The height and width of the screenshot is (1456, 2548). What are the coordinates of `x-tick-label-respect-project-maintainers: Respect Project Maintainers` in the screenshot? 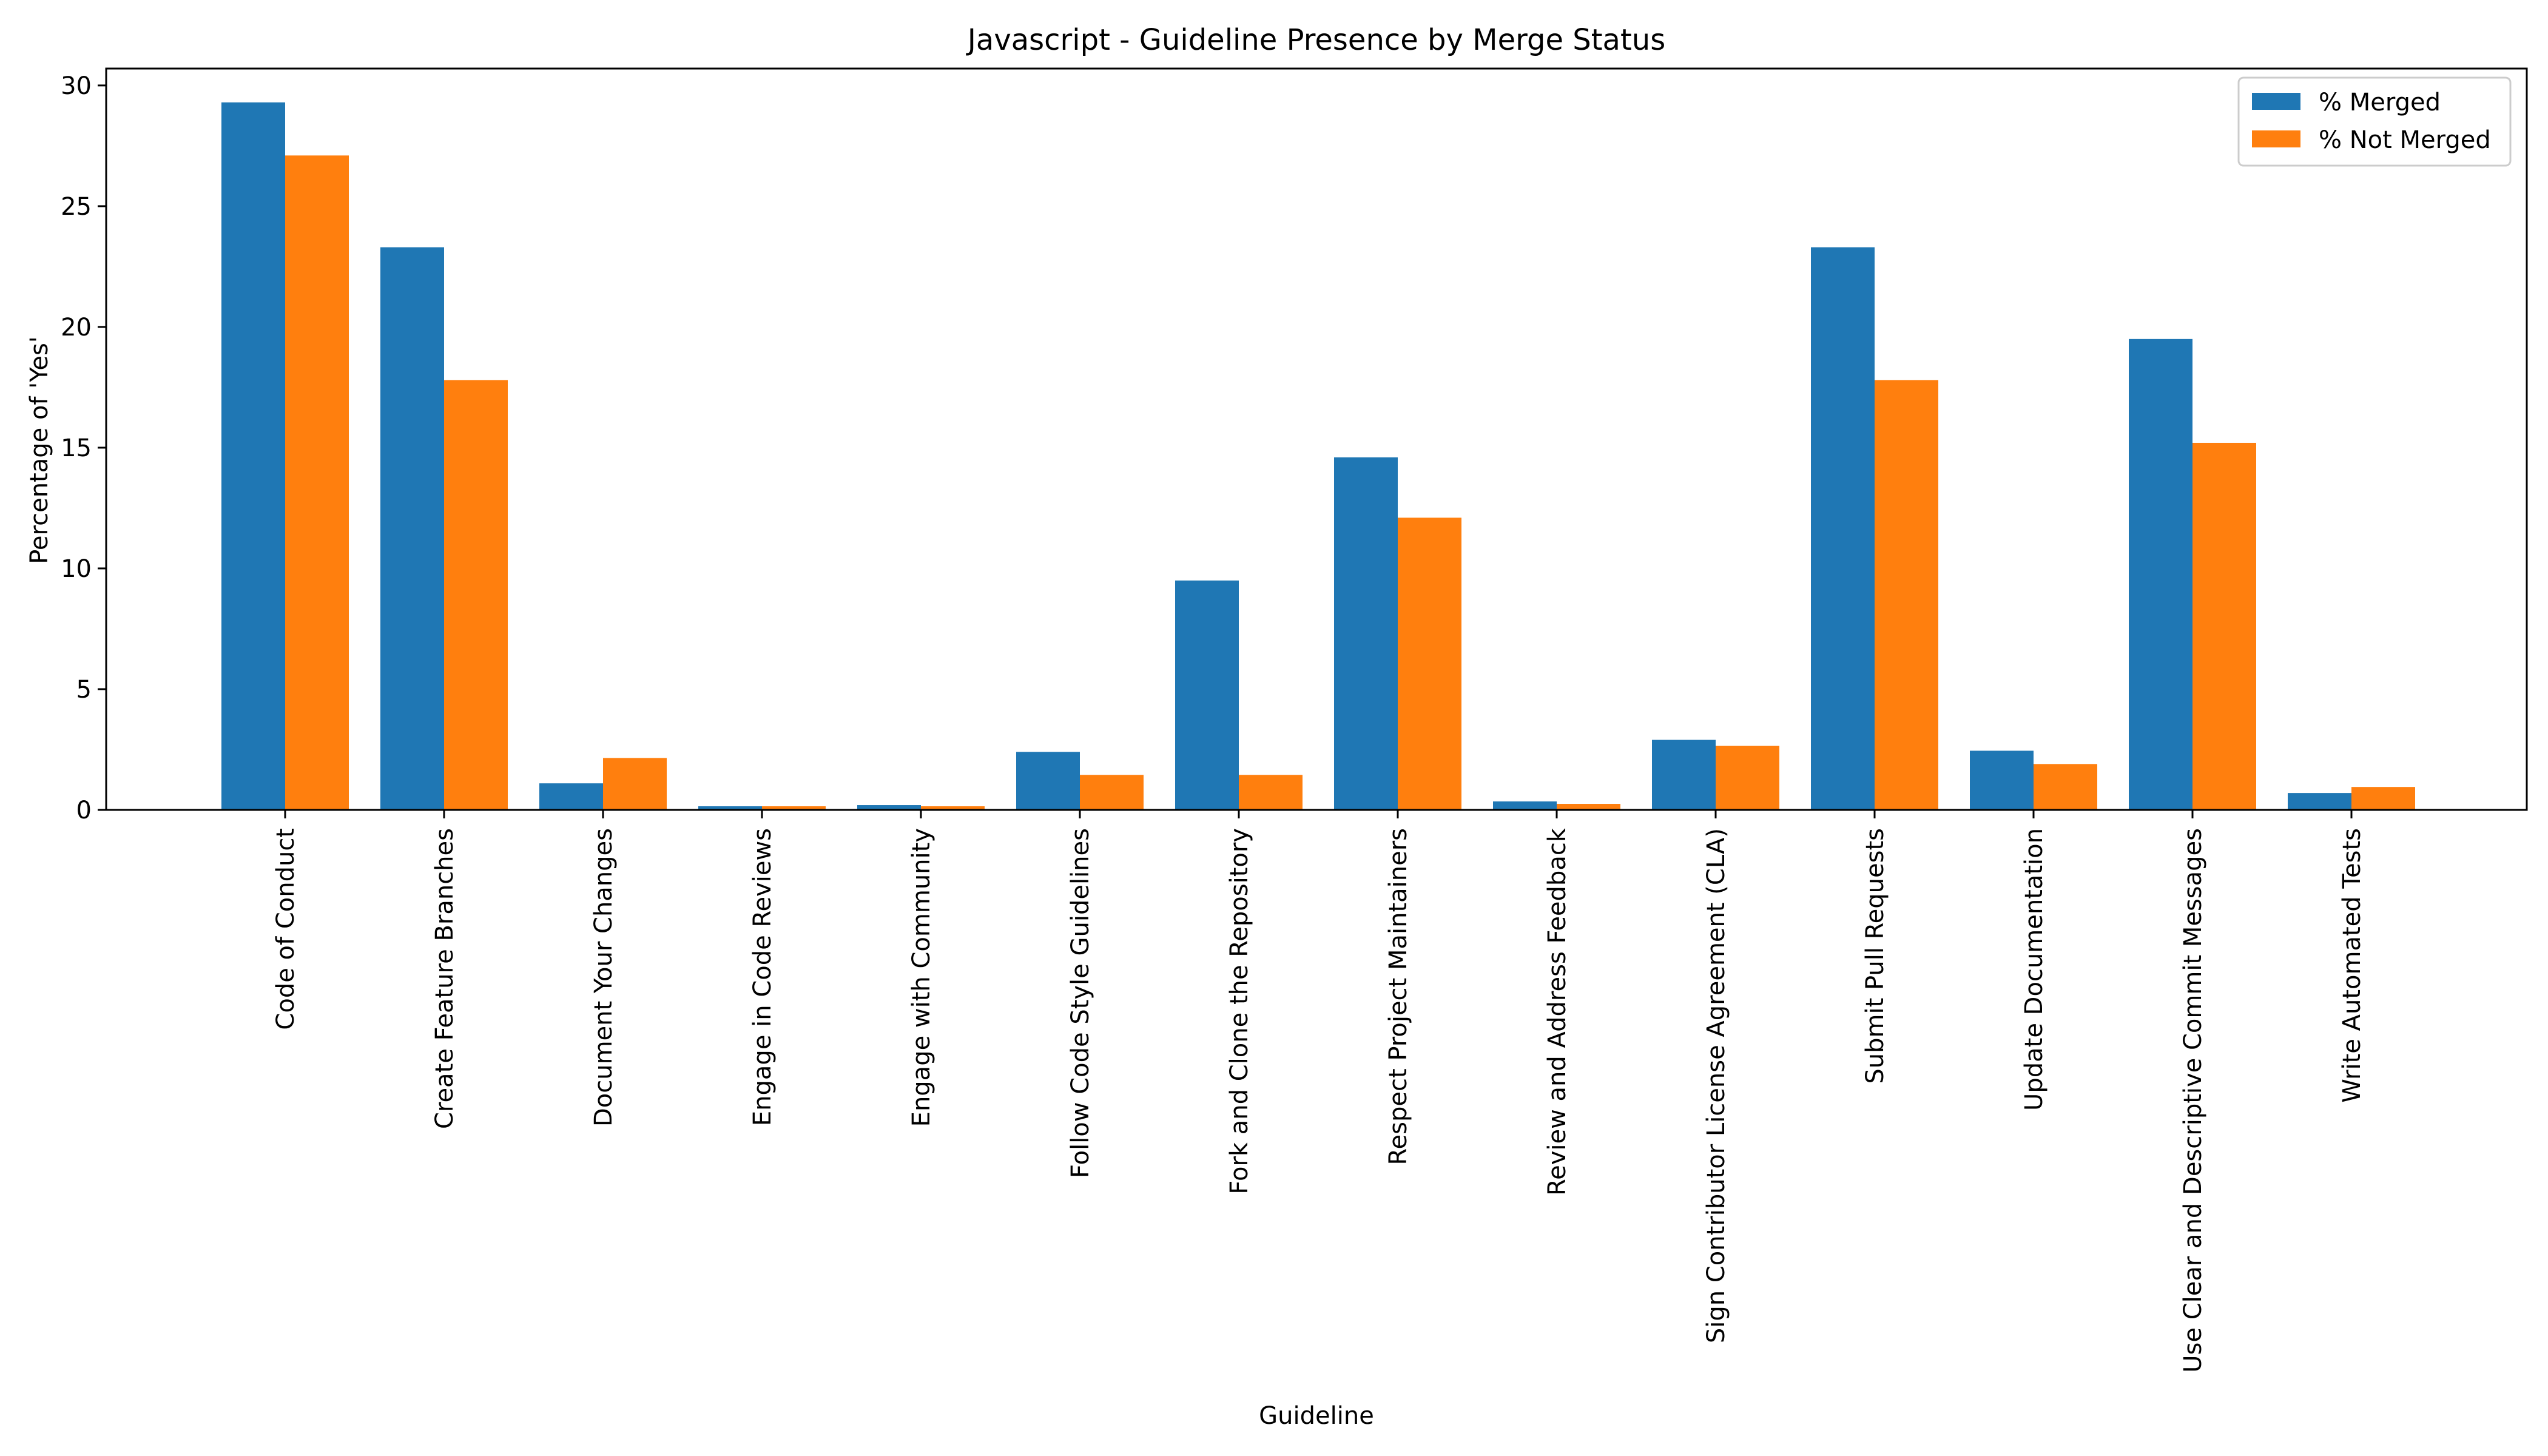 It's located at (1398, 996).